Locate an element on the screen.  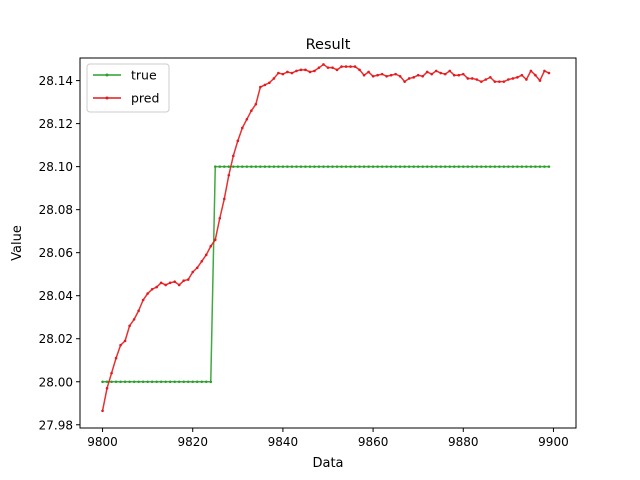
legend-marker-pred is located at coordinates (107, 98).